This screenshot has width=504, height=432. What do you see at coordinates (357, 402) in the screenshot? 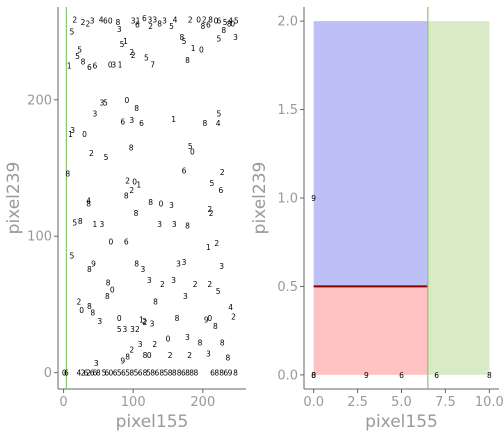
I see `x-tick-label: 2.5` at bounding box center [357, 402].